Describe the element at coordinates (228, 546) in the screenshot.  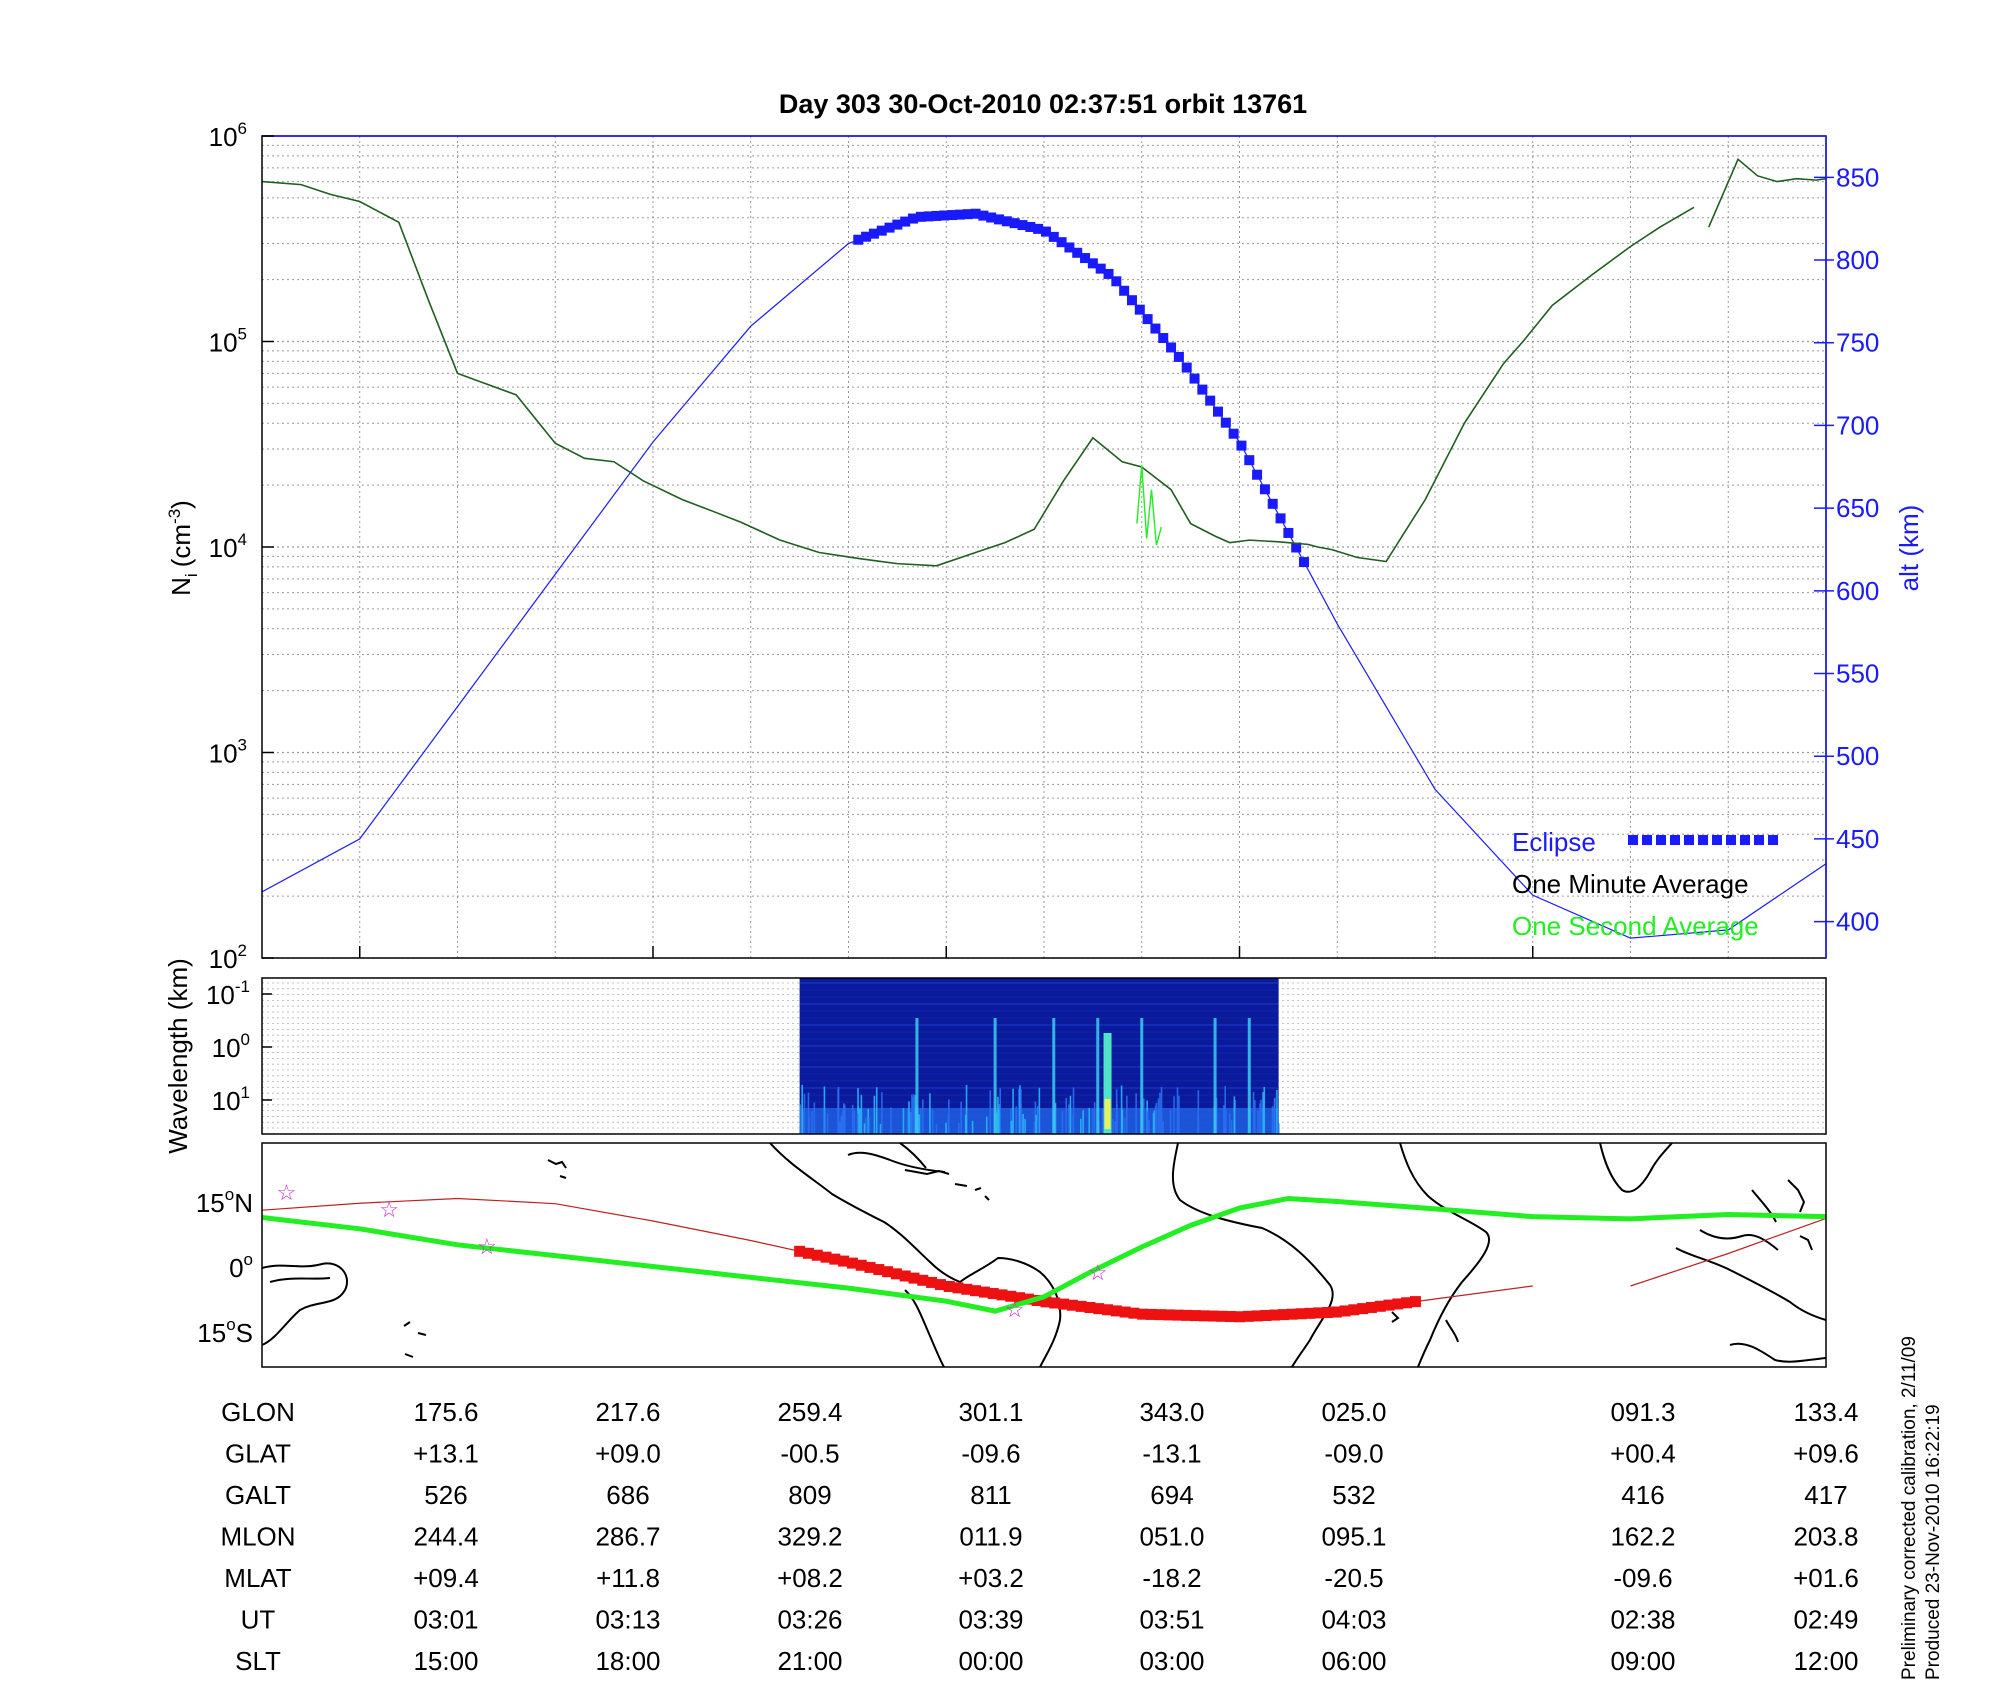
I see `density-y-tick-label: 10⁴` at that location.